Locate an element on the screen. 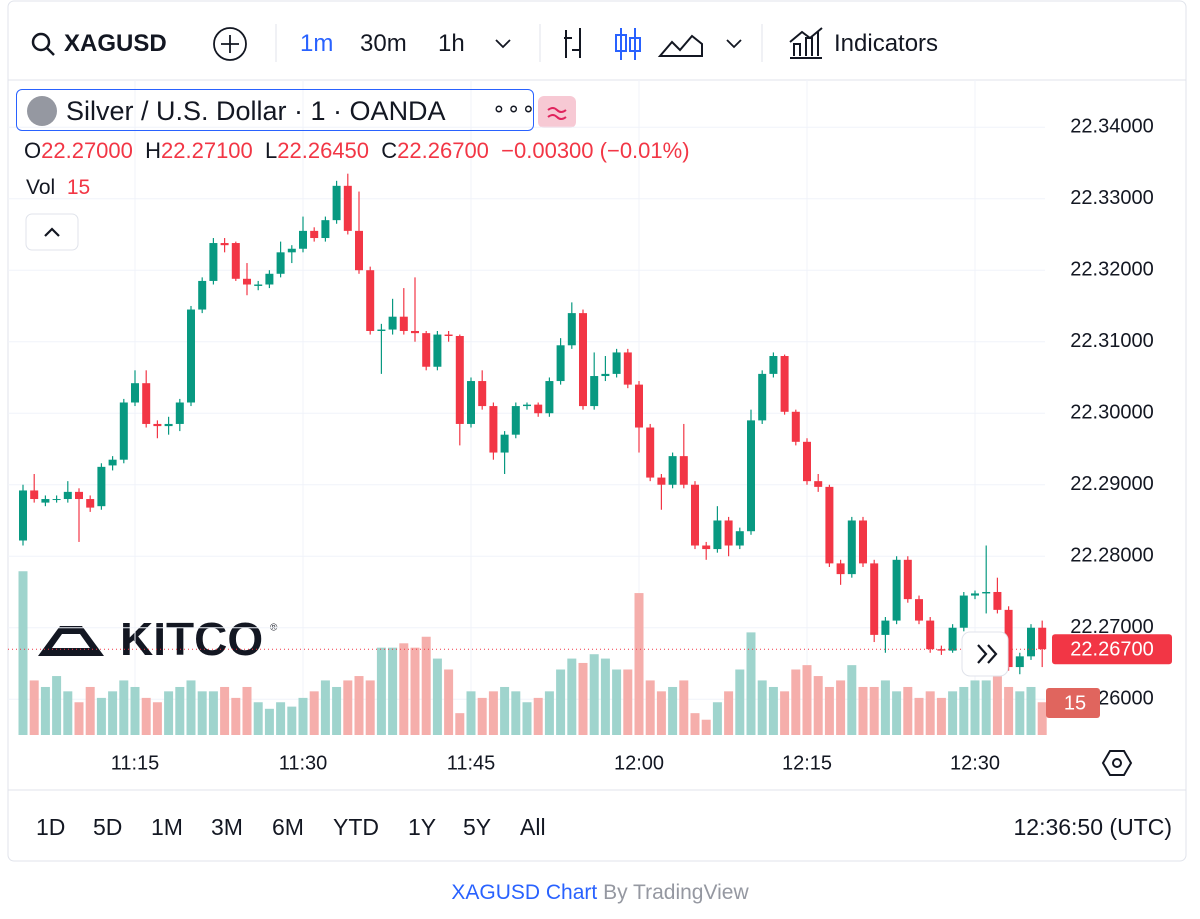 The width and height of the screenshot is (1200, 919). more-icon: ∘∘∘ is located at coordinates (514, 108).